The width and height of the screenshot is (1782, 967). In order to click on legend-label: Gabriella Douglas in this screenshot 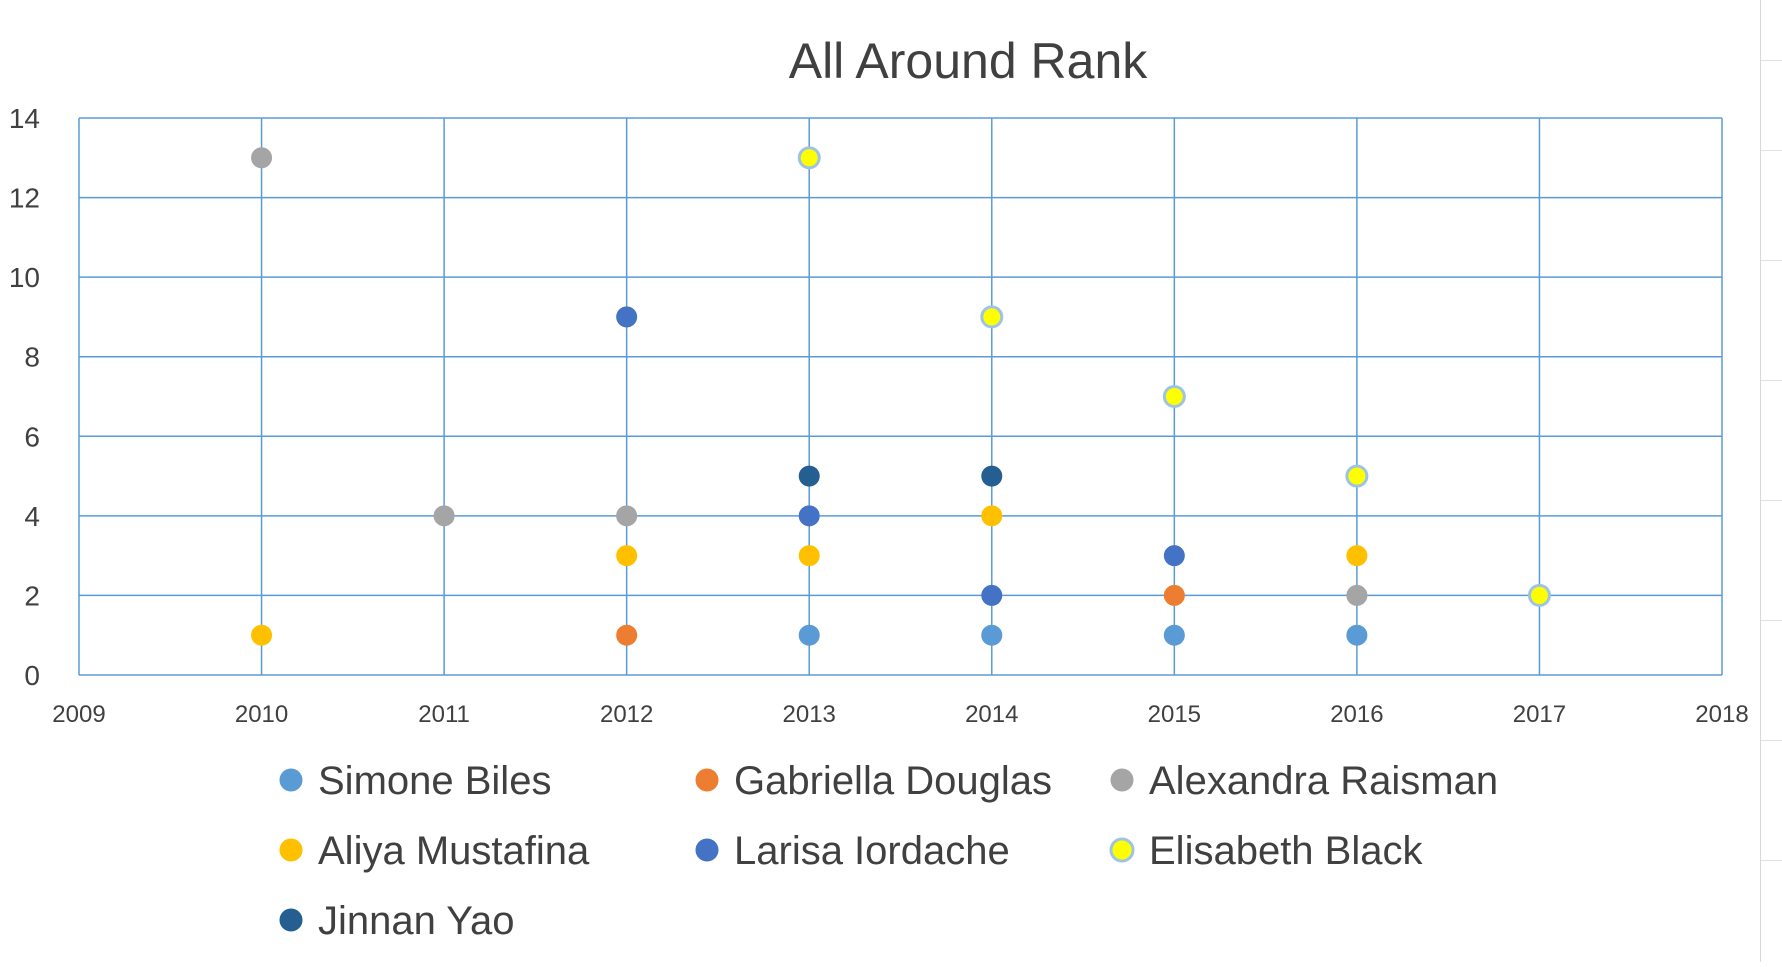, I will do `click(893, 781)`.